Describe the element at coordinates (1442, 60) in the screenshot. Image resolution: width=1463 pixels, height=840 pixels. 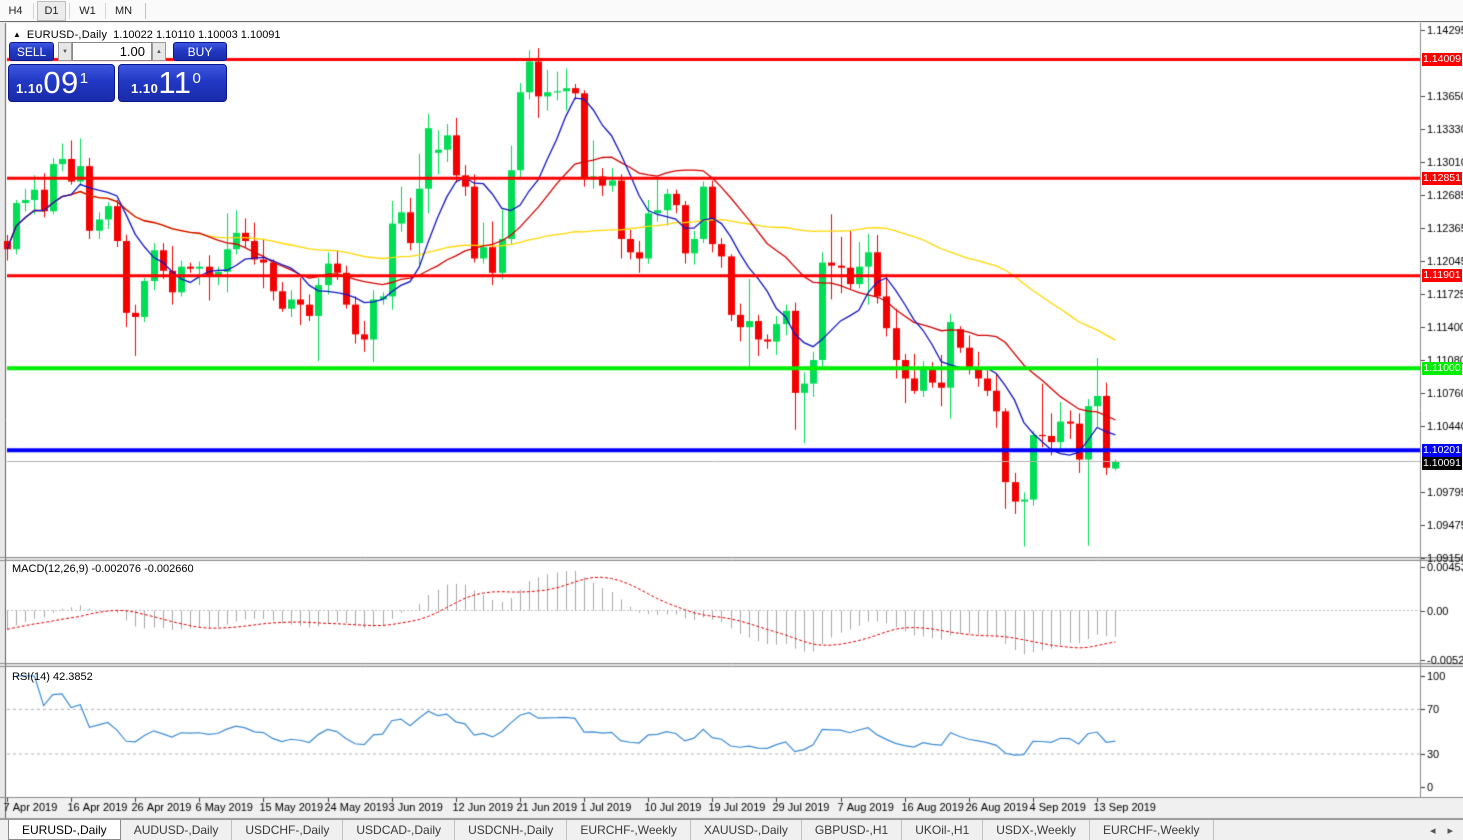
I see `price-tag-1.14009: 1.14009` at that location.